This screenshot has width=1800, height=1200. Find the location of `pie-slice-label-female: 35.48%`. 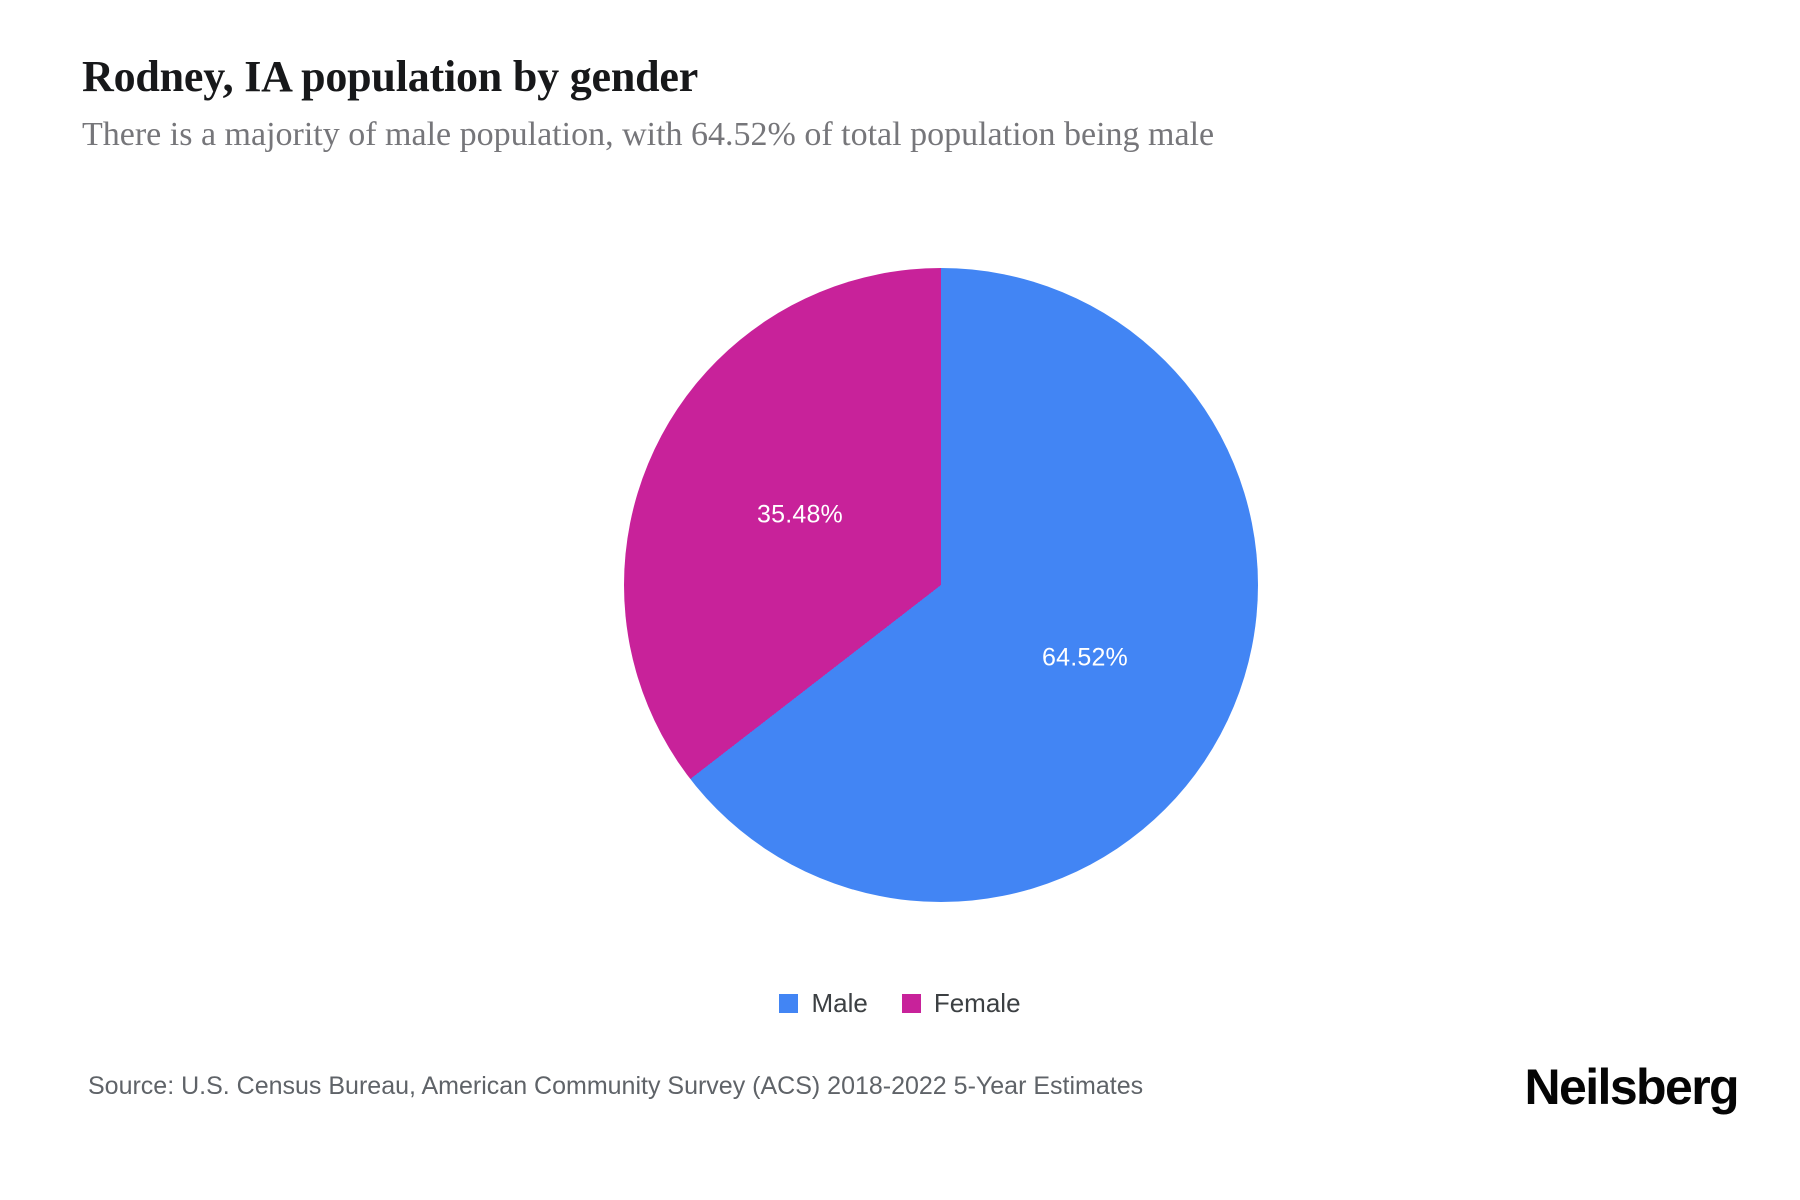

pie-slice-label-female: 35.48% is located at coordinates (800, 514).